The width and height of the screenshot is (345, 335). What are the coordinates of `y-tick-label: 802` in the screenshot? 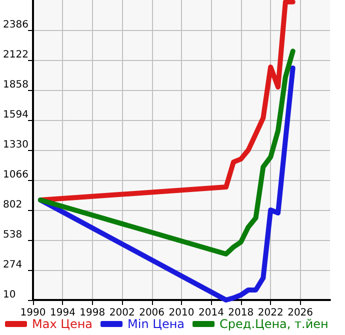 It's located at (12, 205).